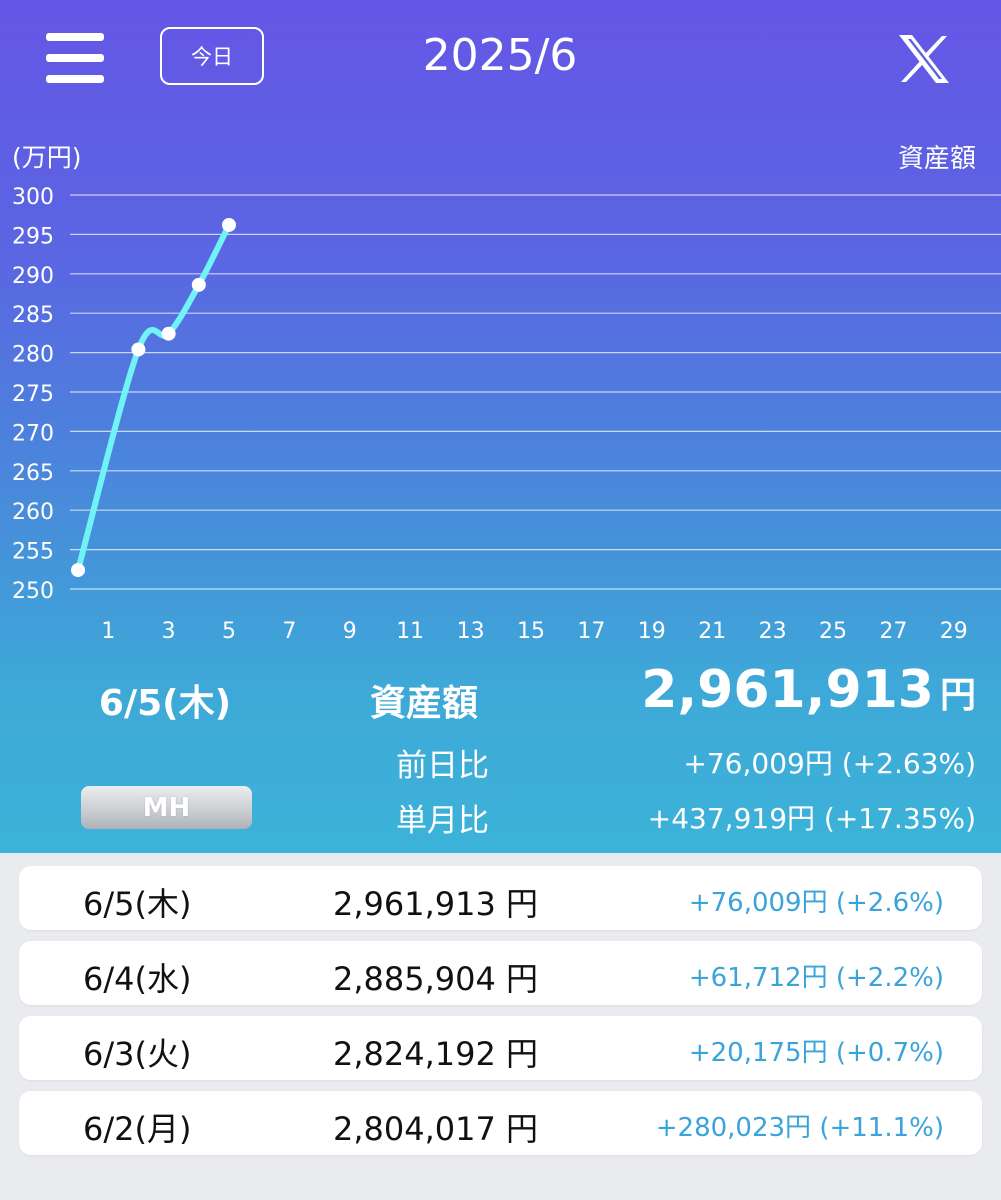  What do you see at coordinates (436, 979) in the screenshot?
I see `row-value: 2,885,904 円` at bounding box center [436, 979].